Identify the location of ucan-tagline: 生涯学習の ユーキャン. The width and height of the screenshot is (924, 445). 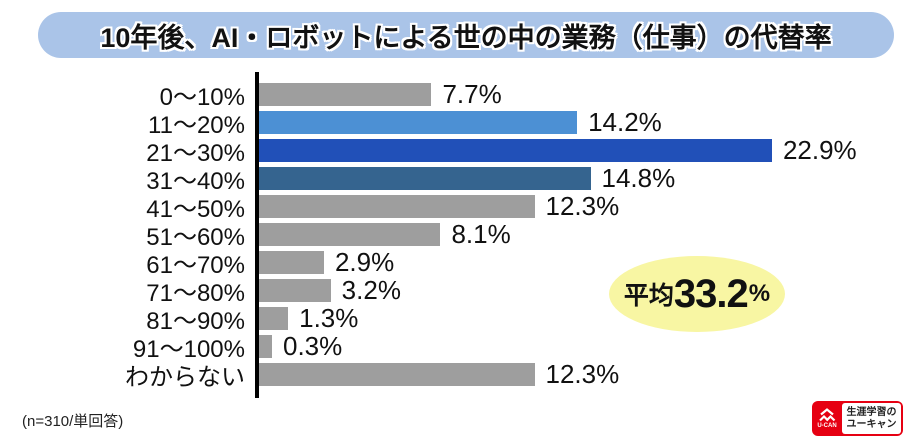
(871, 418).